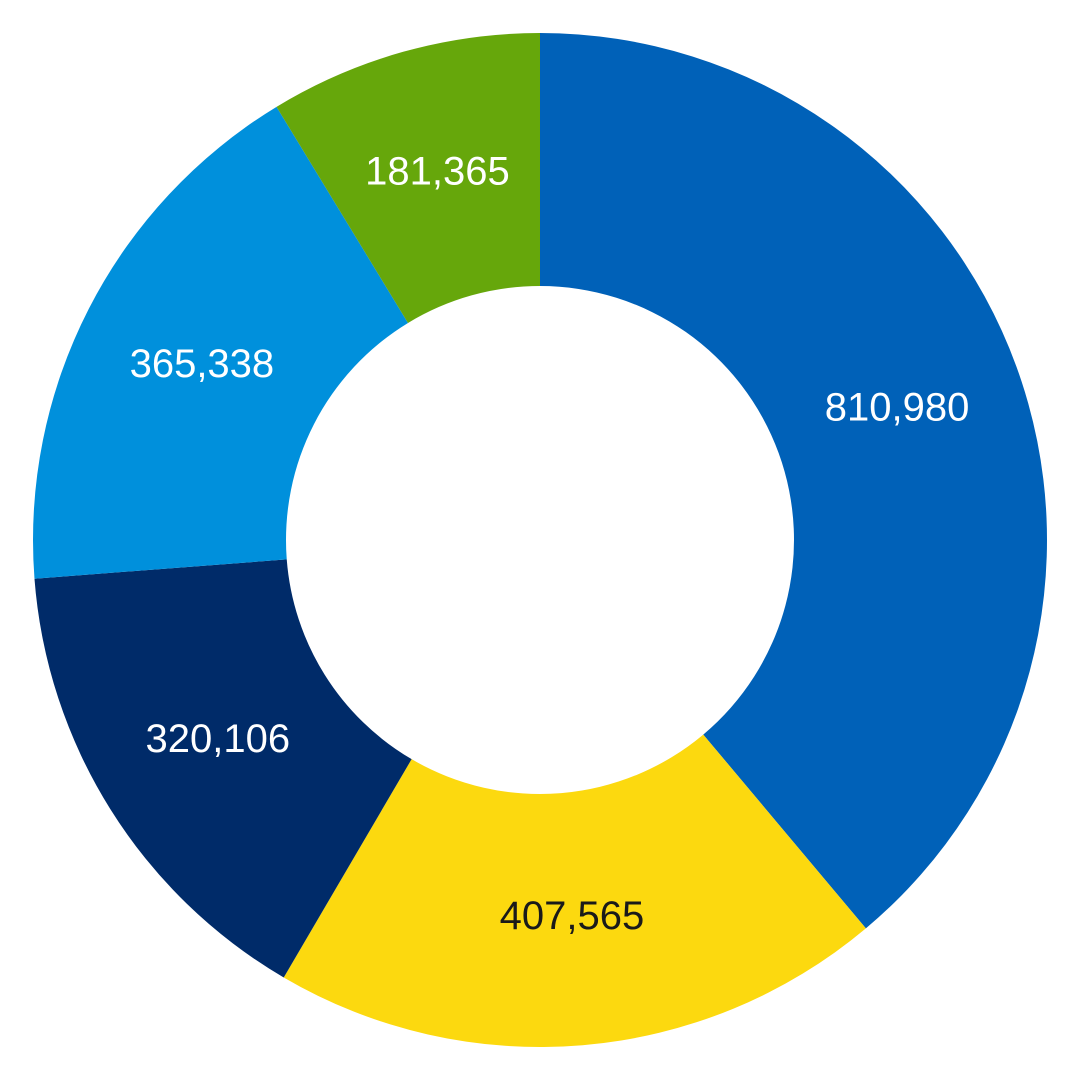 The image size is (1080, 1085). I want to click on value-label: 810,980, so click(897, 408).